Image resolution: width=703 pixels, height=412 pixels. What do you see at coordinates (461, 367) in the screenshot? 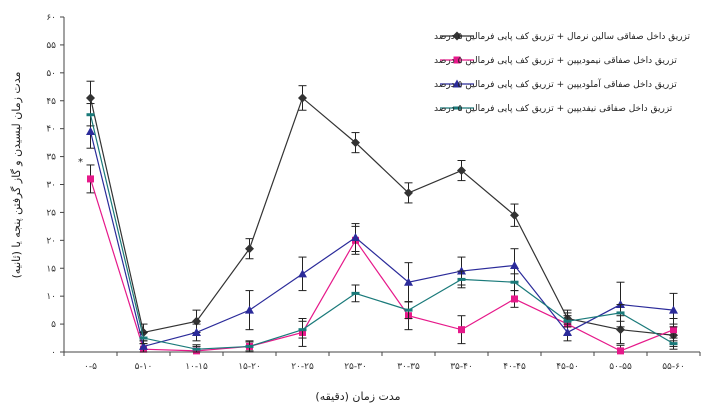
I see `x-tick-label: ۳۵-۴۰` at bounding box center [461, 367].